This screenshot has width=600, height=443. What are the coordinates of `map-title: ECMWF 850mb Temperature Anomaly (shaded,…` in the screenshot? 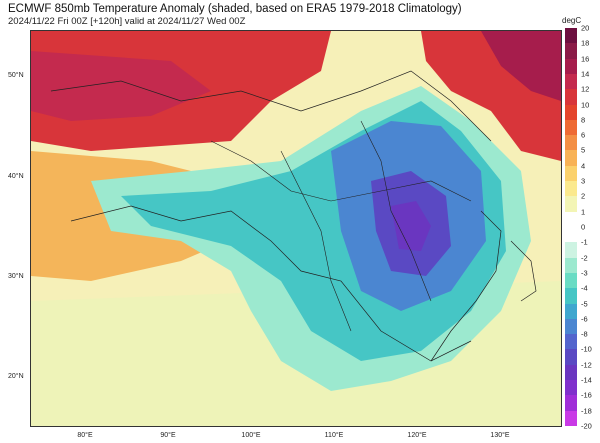 It's located at (235, 9).